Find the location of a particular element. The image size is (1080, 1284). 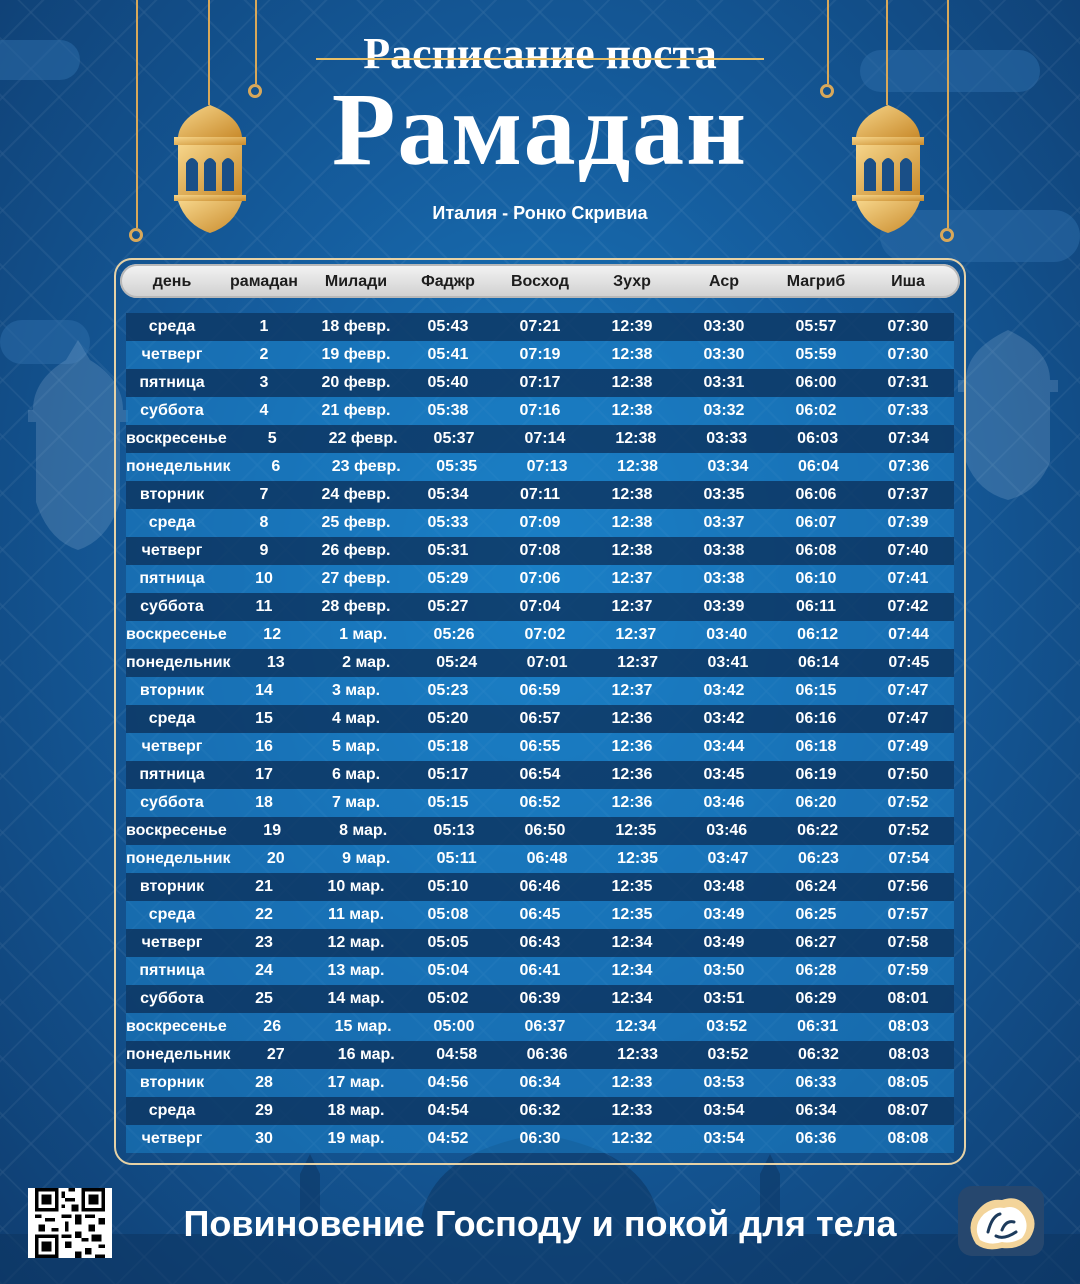

cell-dhuhr: 12:33 is located at coordinates (632, 1082).